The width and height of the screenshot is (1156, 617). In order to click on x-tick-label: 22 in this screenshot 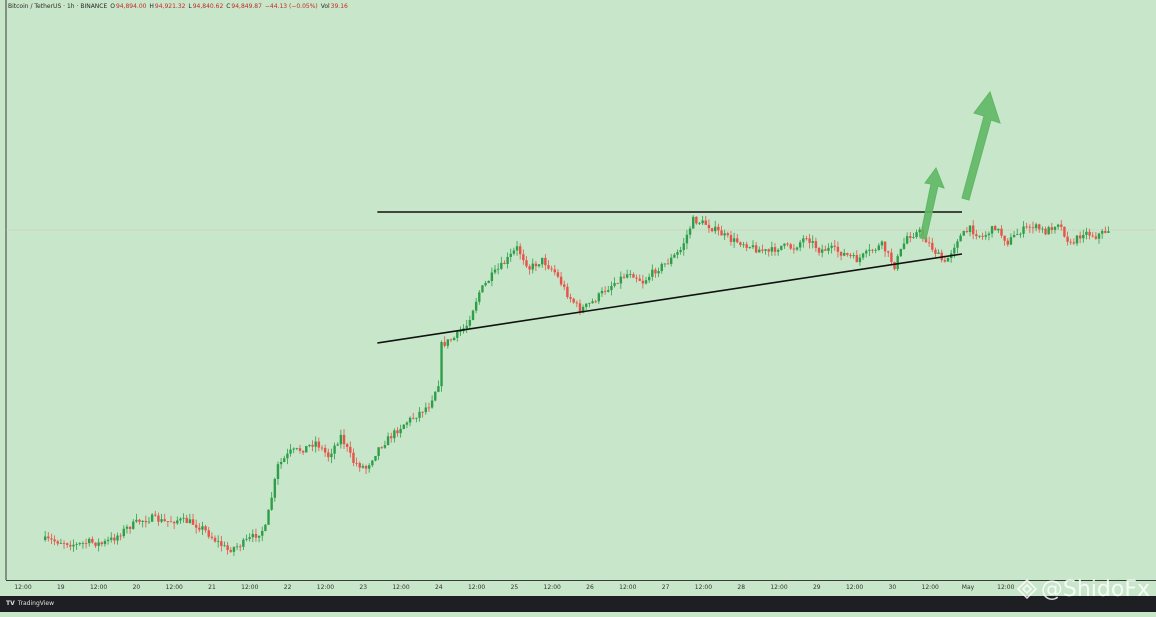, I will do `click(288, 587)`.